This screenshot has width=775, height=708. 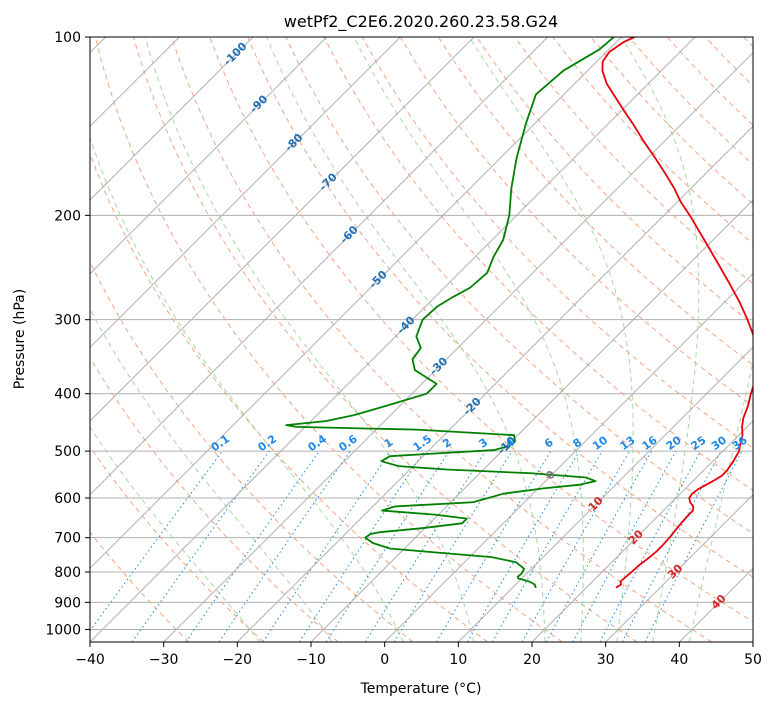 What do you see at coordinates (67, 539) in the screenshot?
I see `y-tick-label: 700` at bounding box center [67, 539].